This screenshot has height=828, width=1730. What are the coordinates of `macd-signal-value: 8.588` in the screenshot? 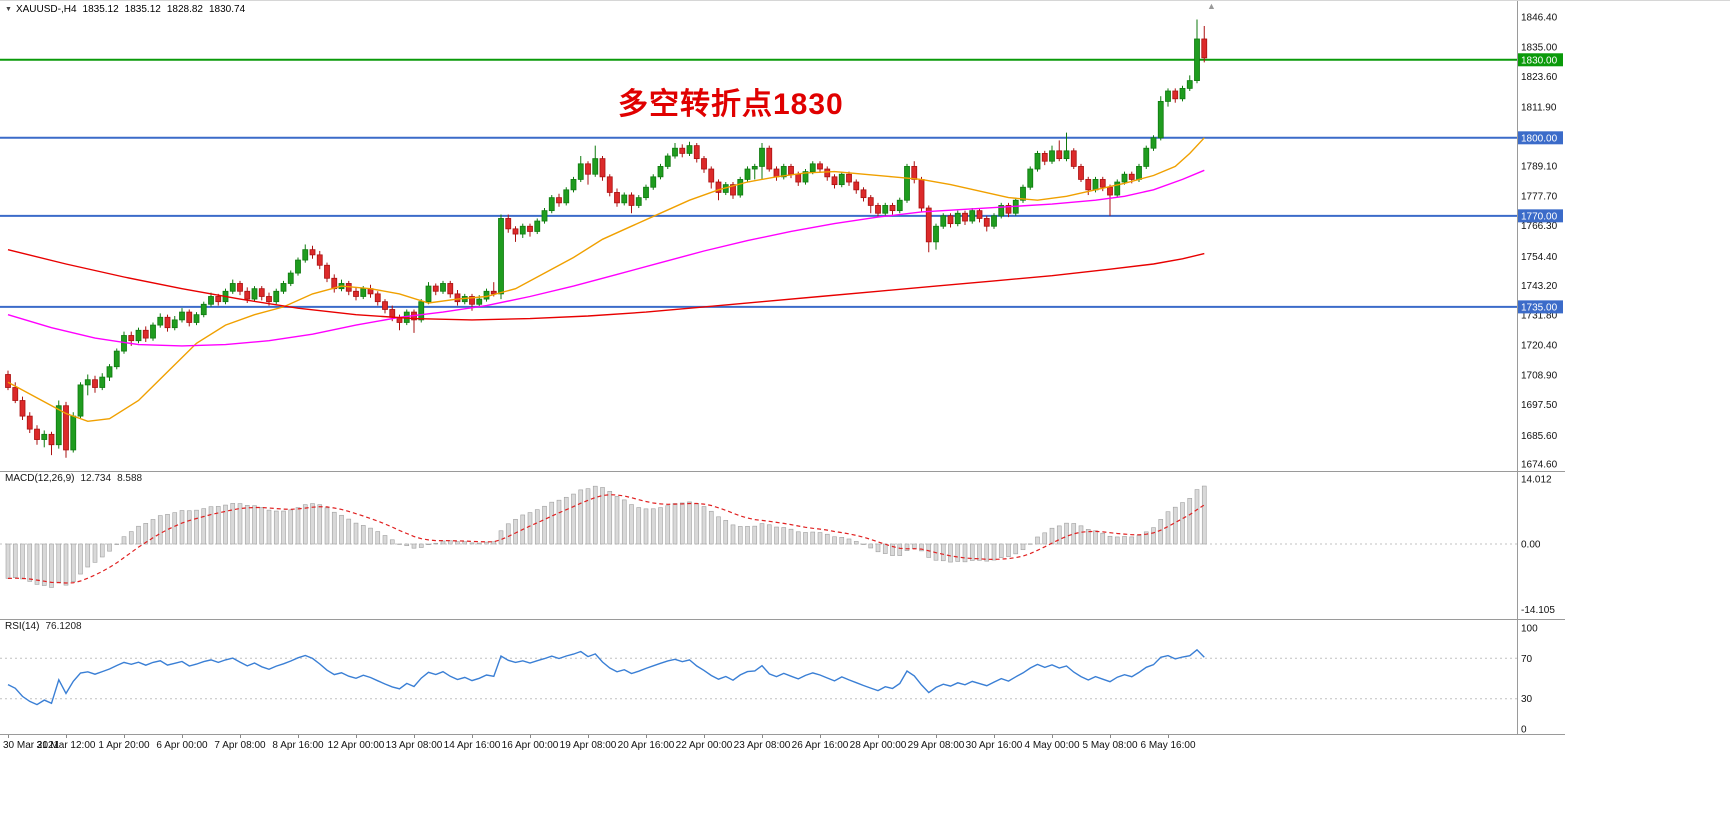 It's located at (130, 478).